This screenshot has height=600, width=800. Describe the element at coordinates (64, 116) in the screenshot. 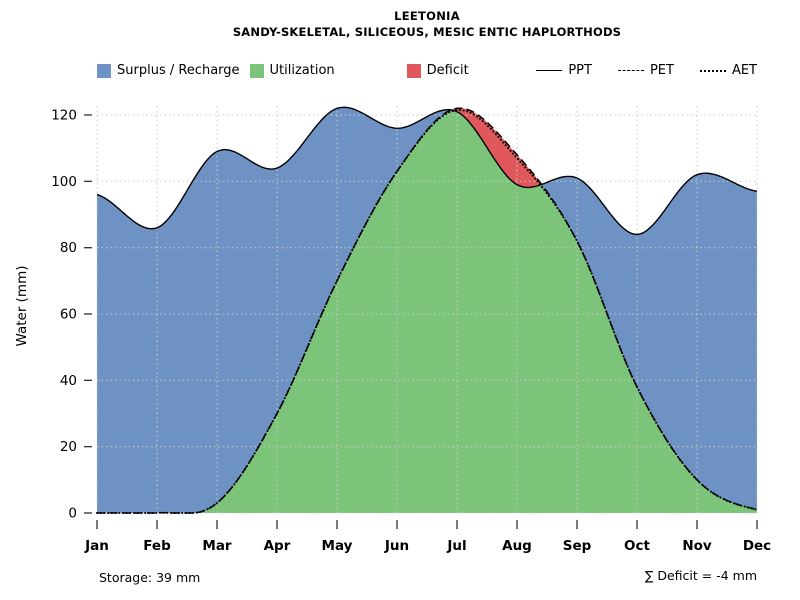

I see `y-tick-label: 120` at that location.